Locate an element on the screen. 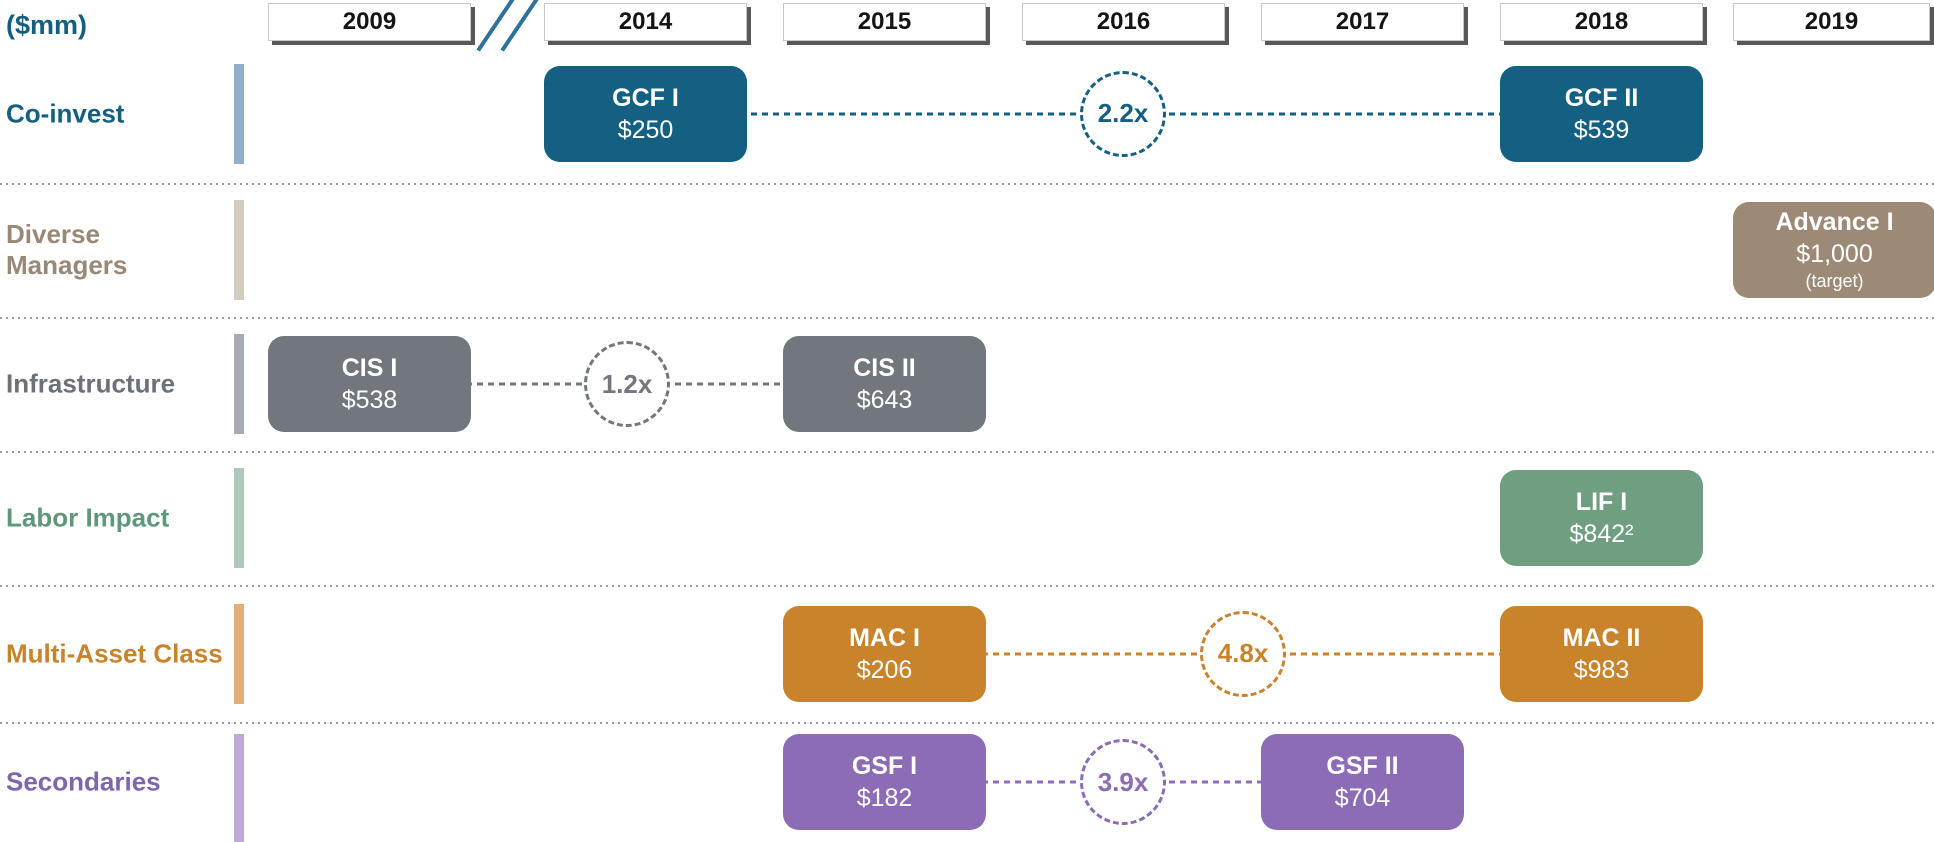 The width and height of the screenshot is (1934, 842). accent-bar-co-invest is located at coordinates (239, 113).